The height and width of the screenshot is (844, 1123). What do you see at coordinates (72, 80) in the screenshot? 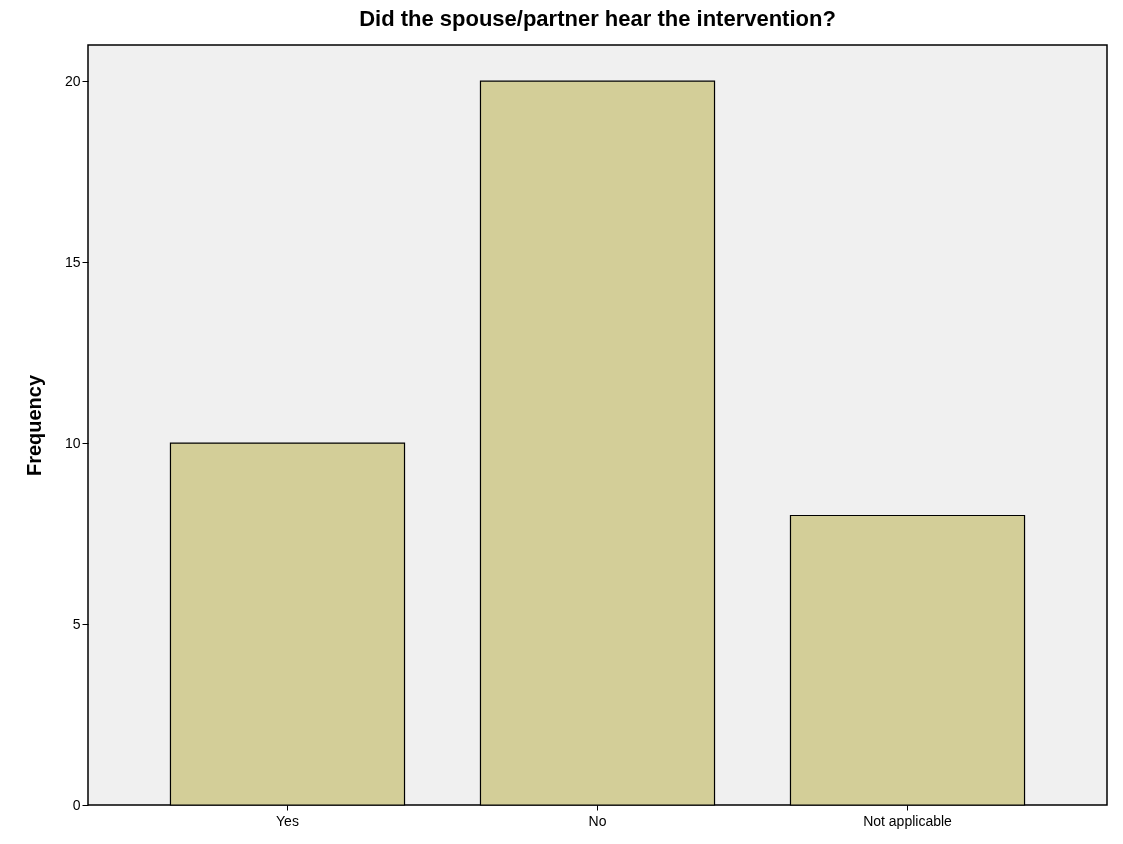
I see `y-tick-label: 20` at bounding box center [72, 80].